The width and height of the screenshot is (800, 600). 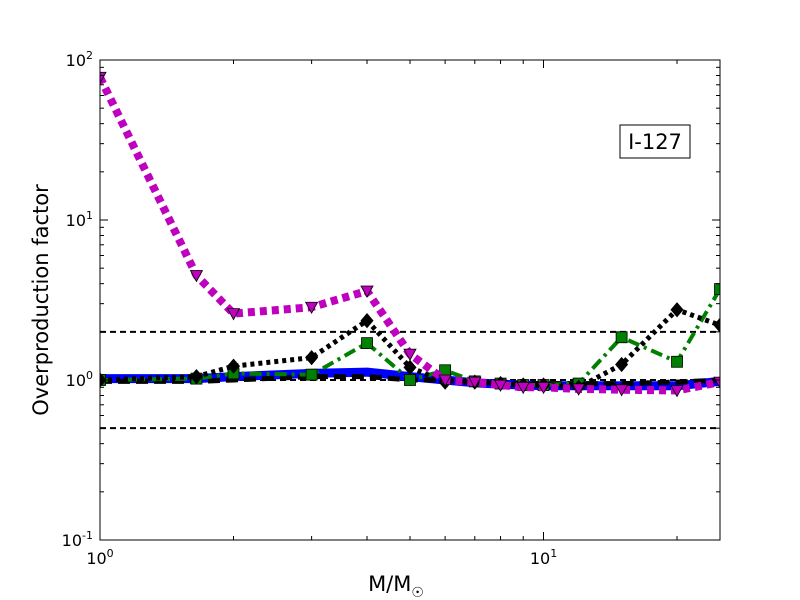 What do you see at coordinates (41, 300) in the screenshot?
I see `y-axis-label: Overproduction factor` at bounding box center [41, 300].